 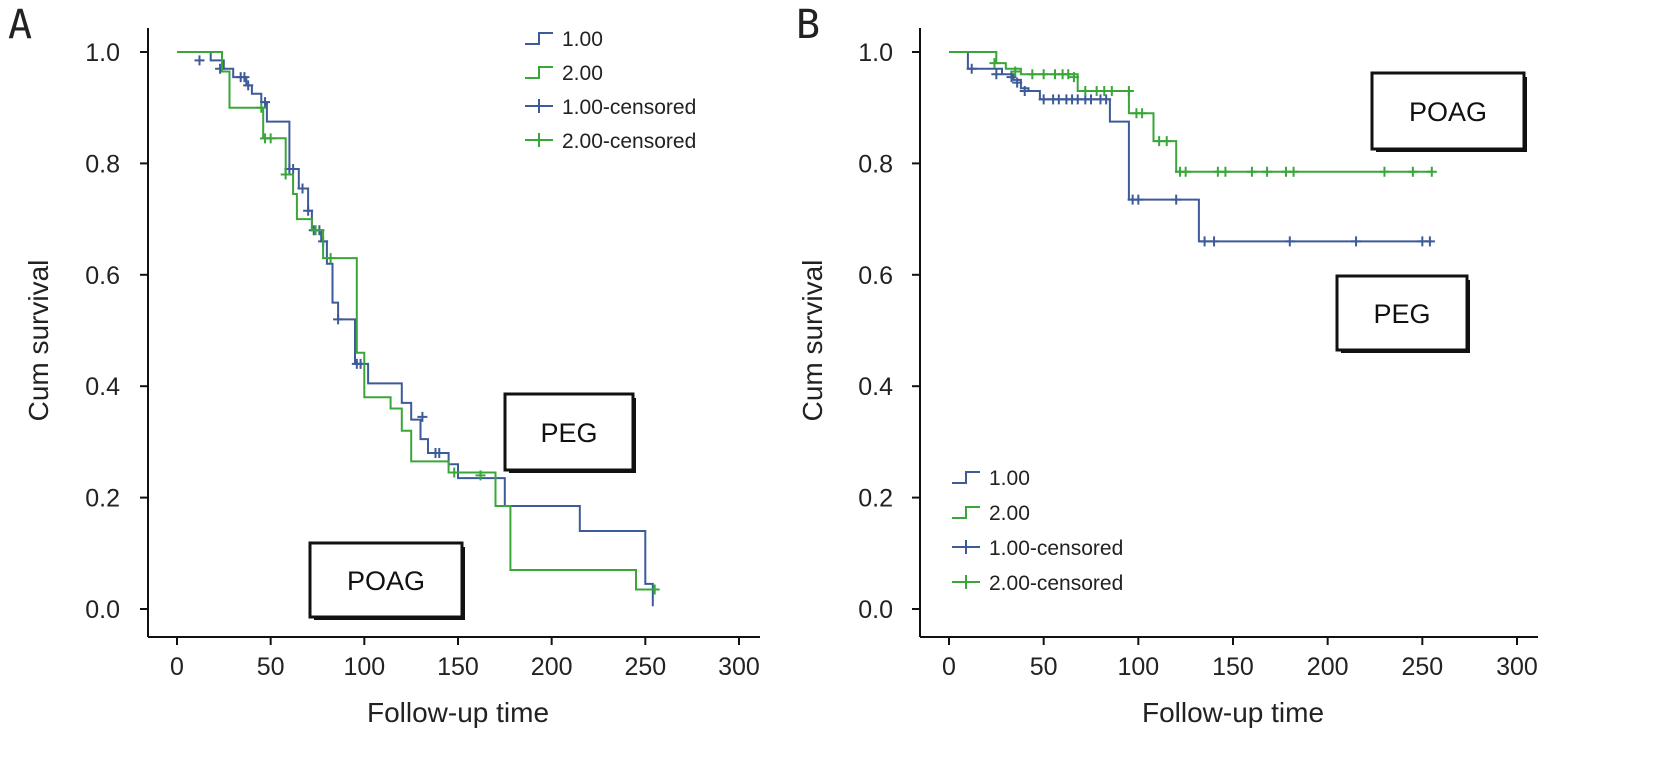 What do you see at coordinates (1009, 478) in the screenshot?
I see `legend-entry-label: 1.00` at bounding box center [1009, 478].